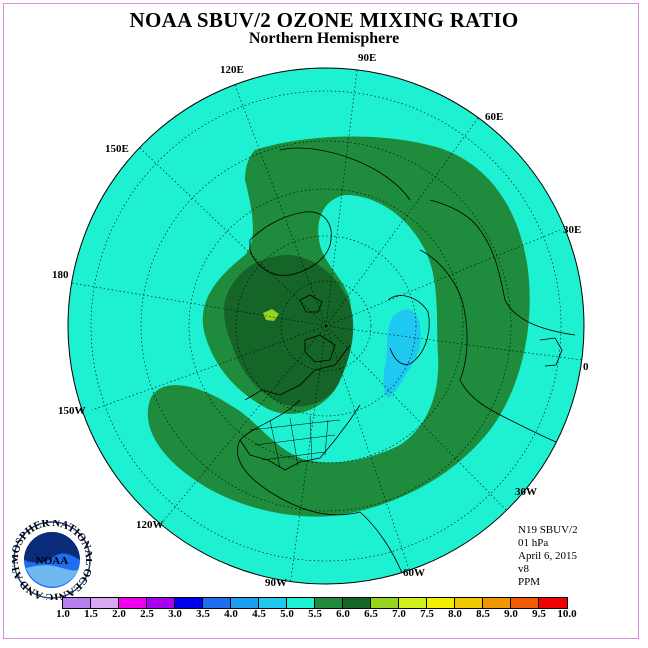 Image resolution: width=648 pixels, height=648 pixels. What do you see at coordinates (232, 70) in the screenshot?
I see `lon-label-120e: 120E` at bounding box center [232, 70].